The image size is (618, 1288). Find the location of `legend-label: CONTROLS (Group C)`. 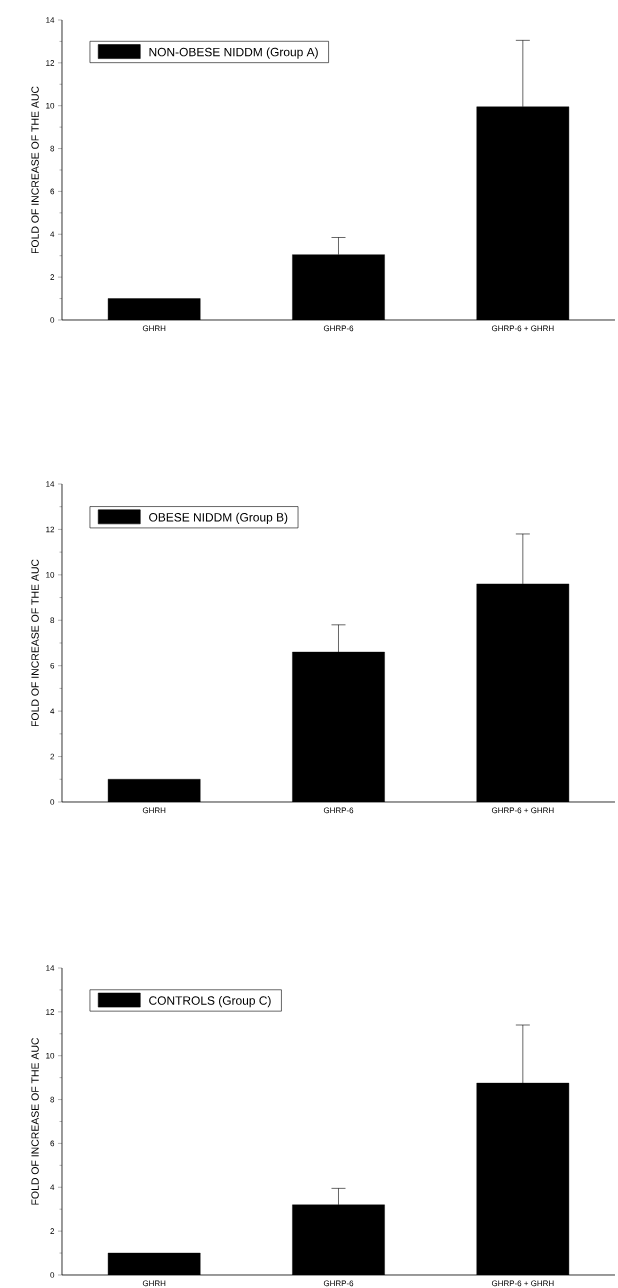

legend-label: CONTROLS (Group C) is located at coordinates (210, 1002).